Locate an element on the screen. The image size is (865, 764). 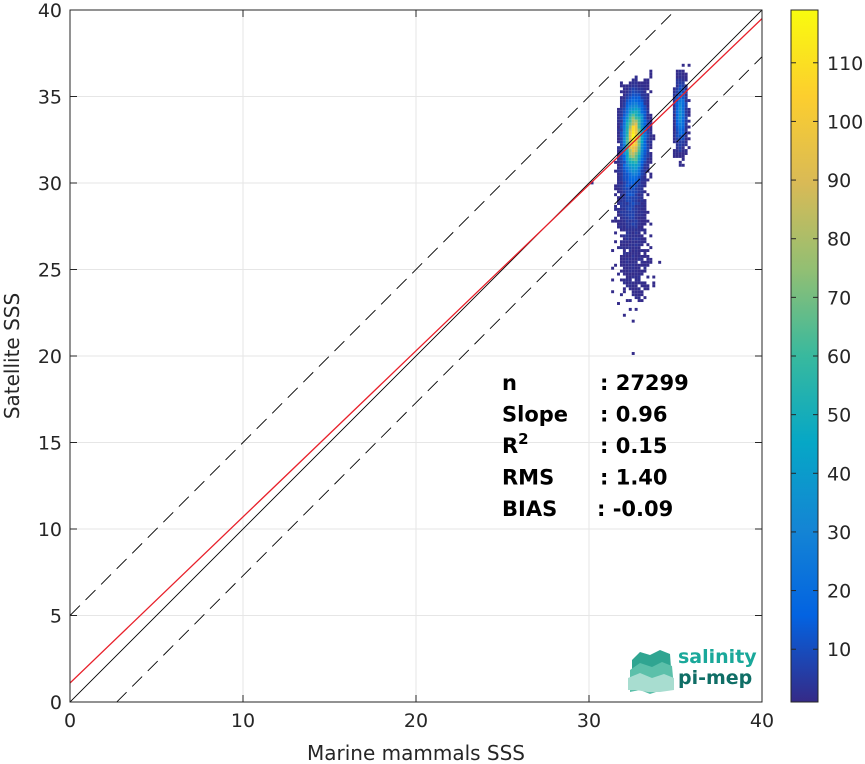
x-tick-label: 20 is located at coordinates (416, 721).